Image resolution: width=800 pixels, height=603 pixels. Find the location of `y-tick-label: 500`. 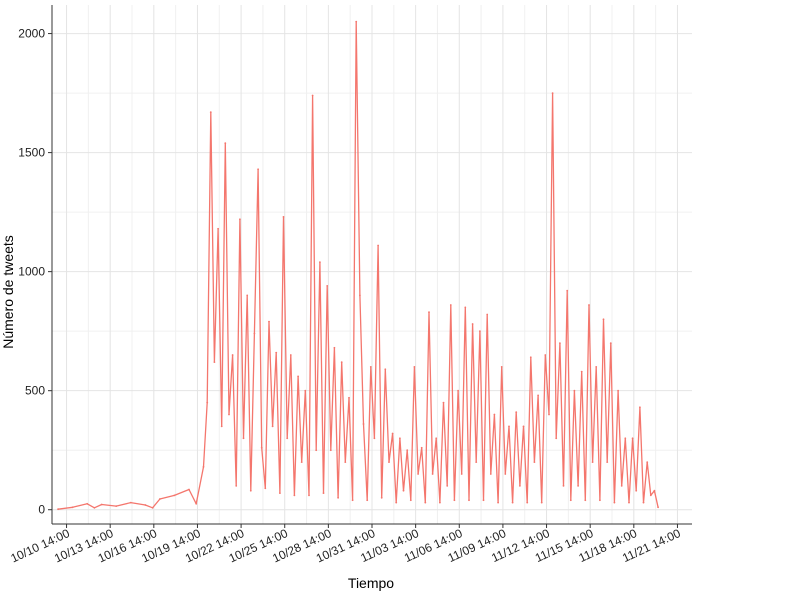

y-tick-label: 500 is located at coordinates (35, 391).